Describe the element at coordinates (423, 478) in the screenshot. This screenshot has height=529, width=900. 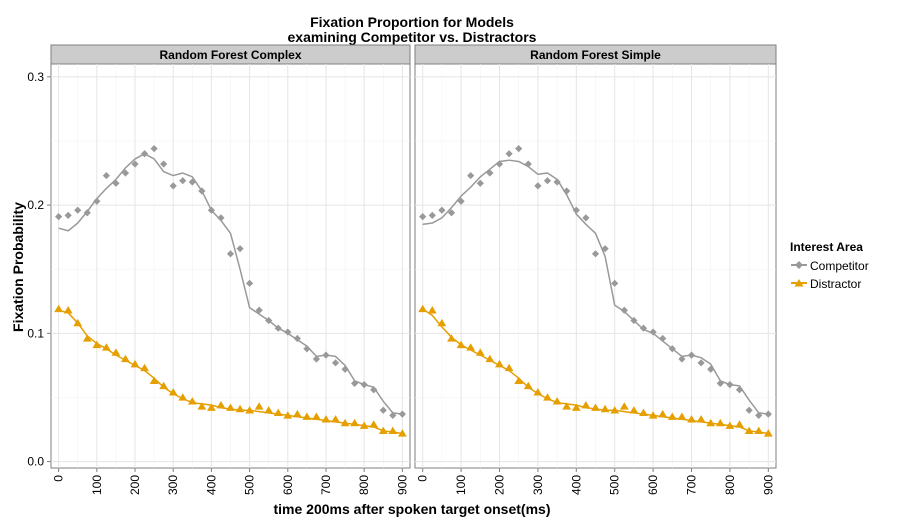
I see `x-tick-label: 0` at that location.